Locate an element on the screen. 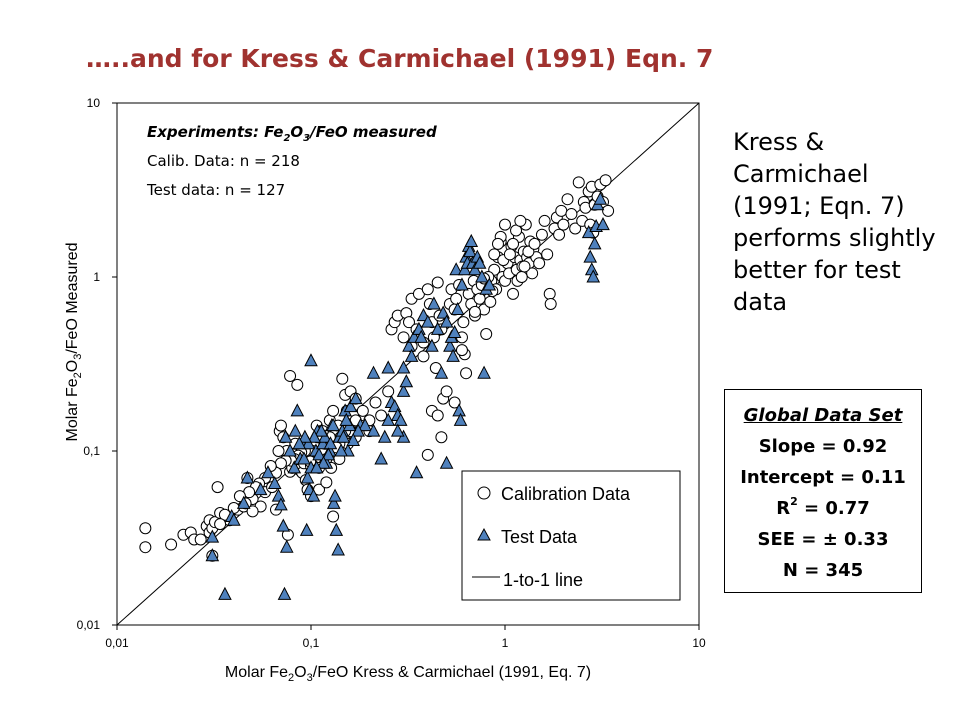 The image size is (960, 720). stats-intercept: Intercept = 0.11 is located at coordinates (823, 477).